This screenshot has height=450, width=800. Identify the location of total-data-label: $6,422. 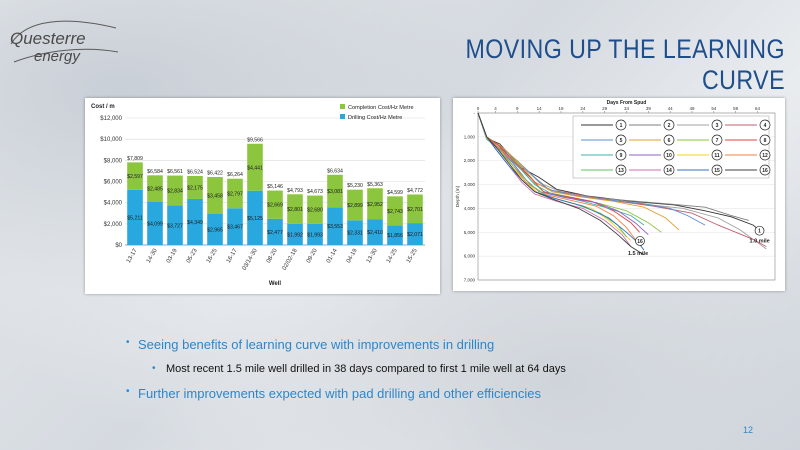
(215, 174).